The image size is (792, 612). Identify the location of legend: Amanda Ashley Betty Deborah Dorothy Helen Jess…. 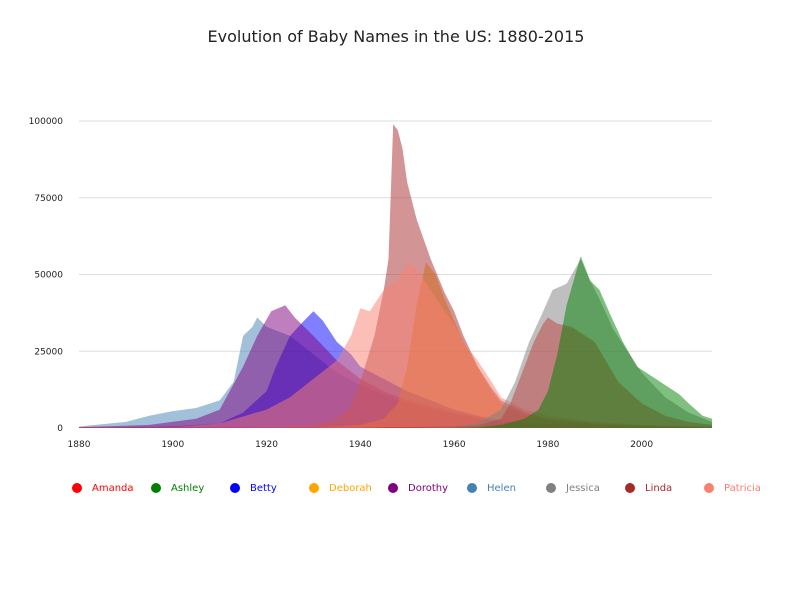
(422, 488).